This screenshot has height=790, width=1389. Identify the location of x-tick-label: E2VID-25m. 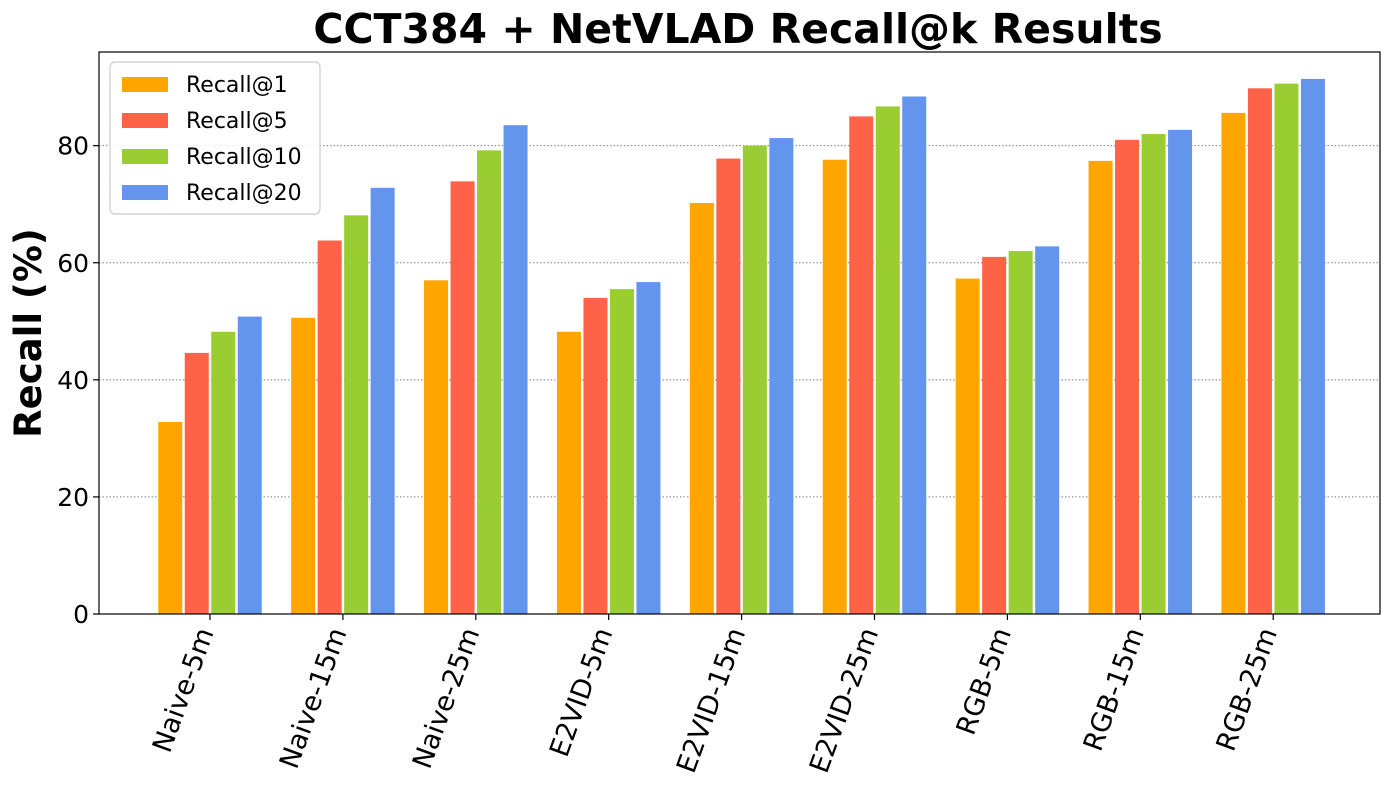
(844, 700).